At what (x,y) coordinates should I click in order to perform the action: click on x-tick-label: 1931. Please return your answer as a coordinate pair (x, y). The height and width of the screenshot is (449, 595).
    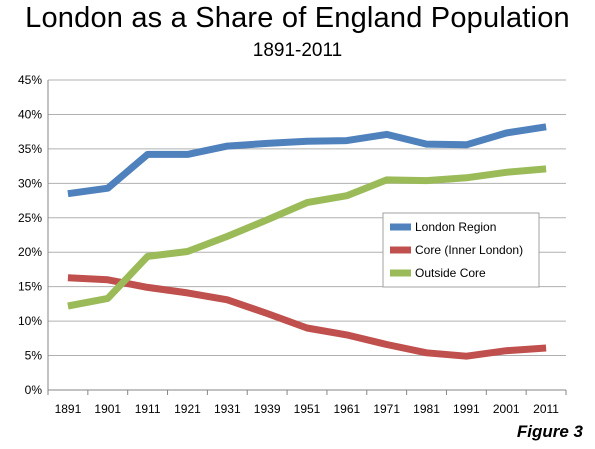
    Looking at the image, I should click on (227, 409).